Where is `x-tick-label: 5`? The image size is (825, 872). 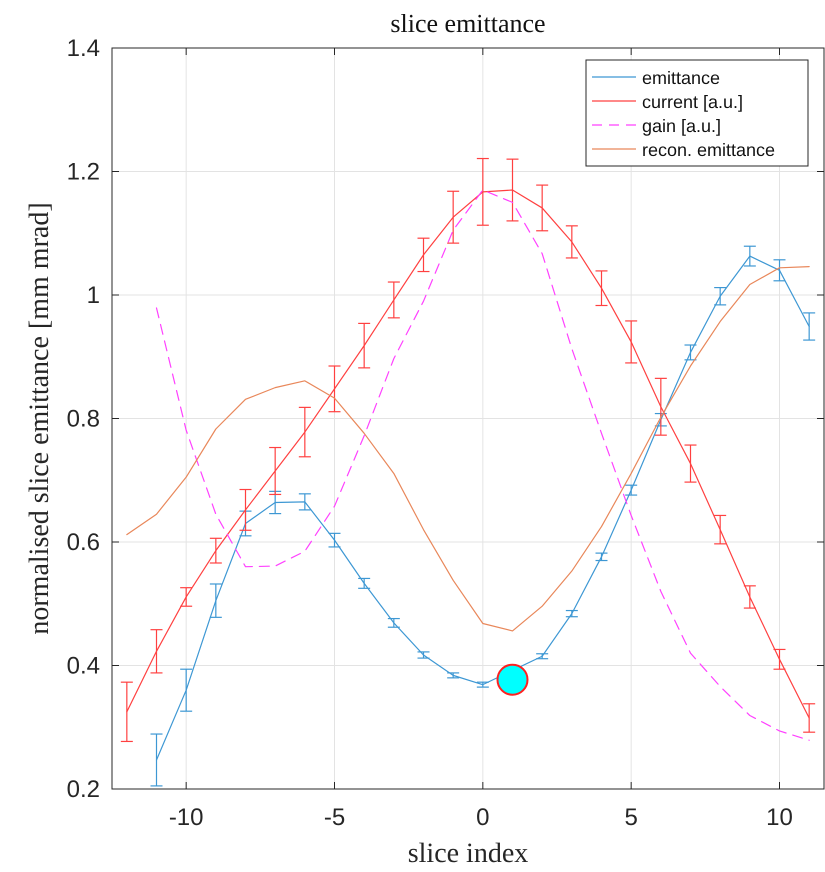
x-tick-label: 5 is located at coordinates (631, 817).